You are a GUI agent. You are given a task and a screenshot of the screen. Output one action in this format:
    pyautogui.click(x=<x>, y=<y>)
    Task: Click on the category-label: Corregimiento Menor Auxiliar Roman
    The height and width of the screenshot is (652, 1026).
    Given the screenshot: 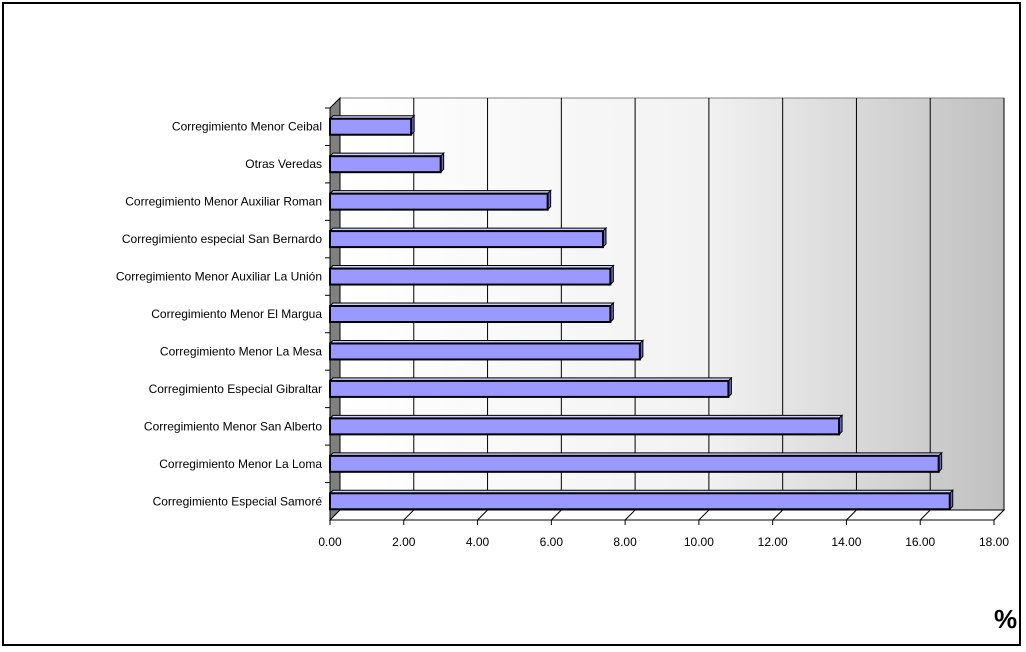 What is the action you would take?
    pyautogui.click(x=223, y=202)
    